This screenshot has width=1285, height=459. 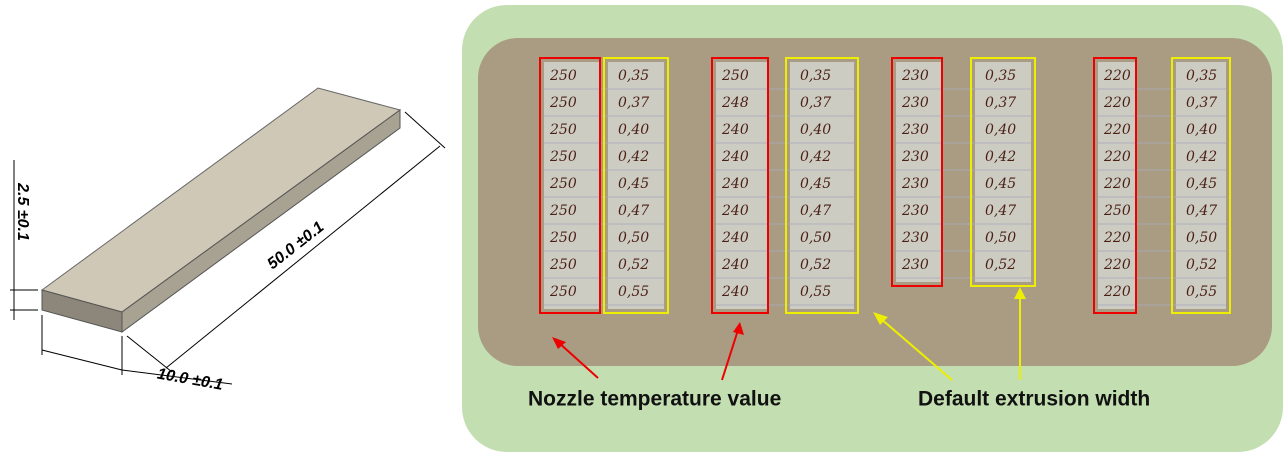 I want to click on width-label: 10.0 ±0.1, so click(x=190, y=380).